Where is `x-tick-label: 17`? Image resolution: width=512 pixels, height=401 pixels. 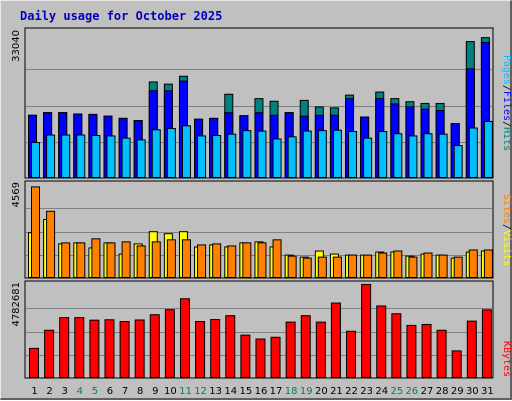 x-tick-label: 17 is located at coordinates (276, 391).